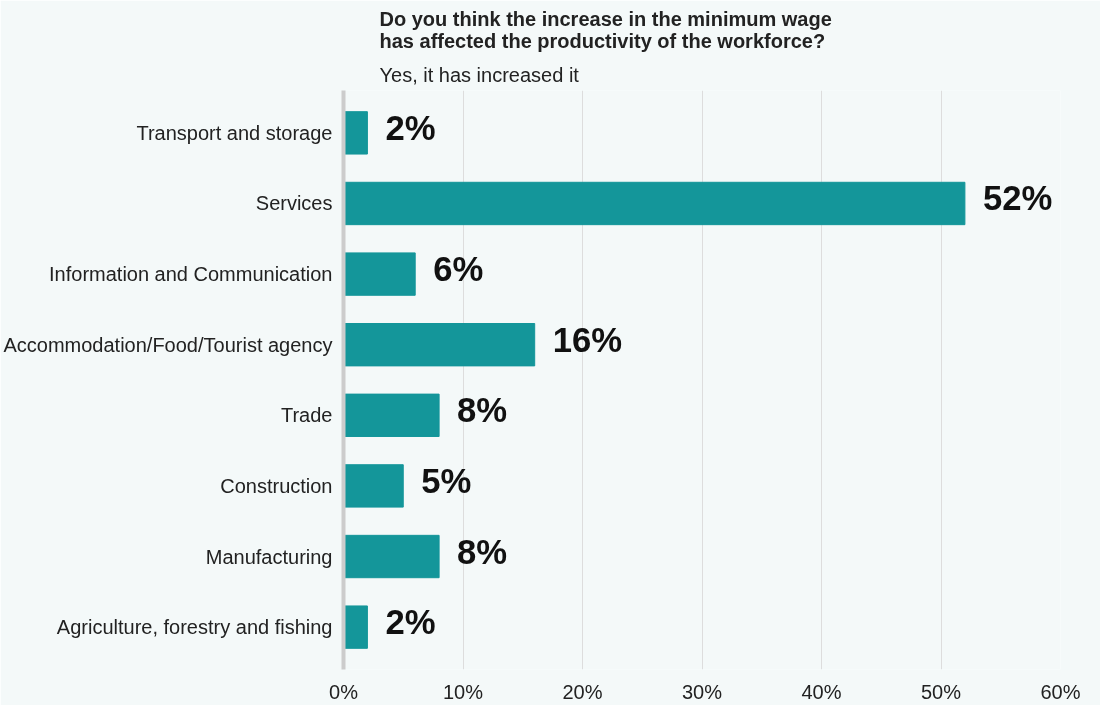 The image size is (1112, 719). What do you see at coordinates (458, 269) in the screenshot?
I see `data-label: 6%` at bounding box center [458, 269].